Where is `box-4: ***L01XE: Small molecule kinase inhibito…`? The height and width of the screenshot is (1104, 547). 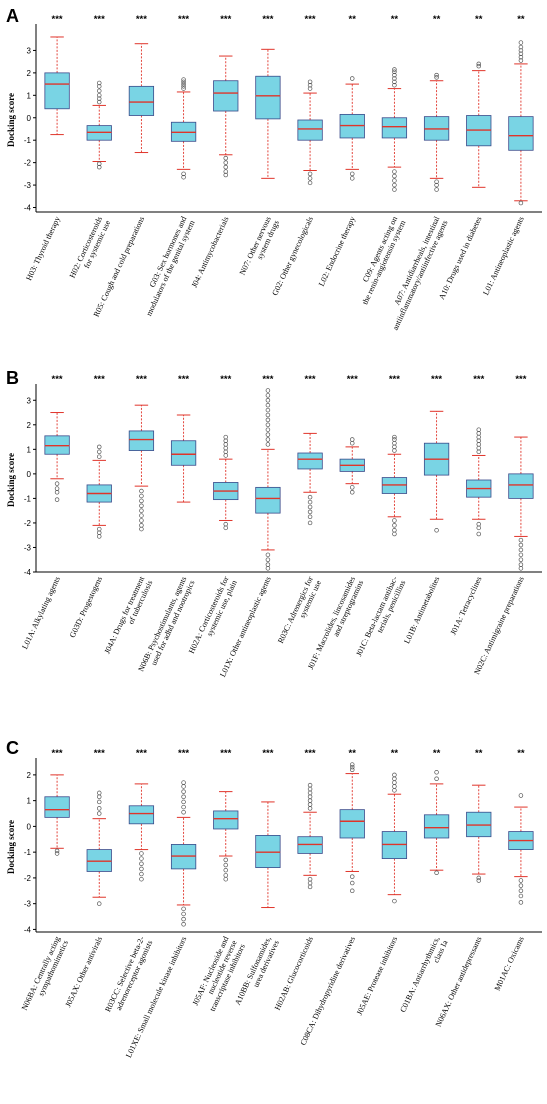 box-4: ***L01XE: Small molecule kinase inhibito… is located at coordinates (160, 903).